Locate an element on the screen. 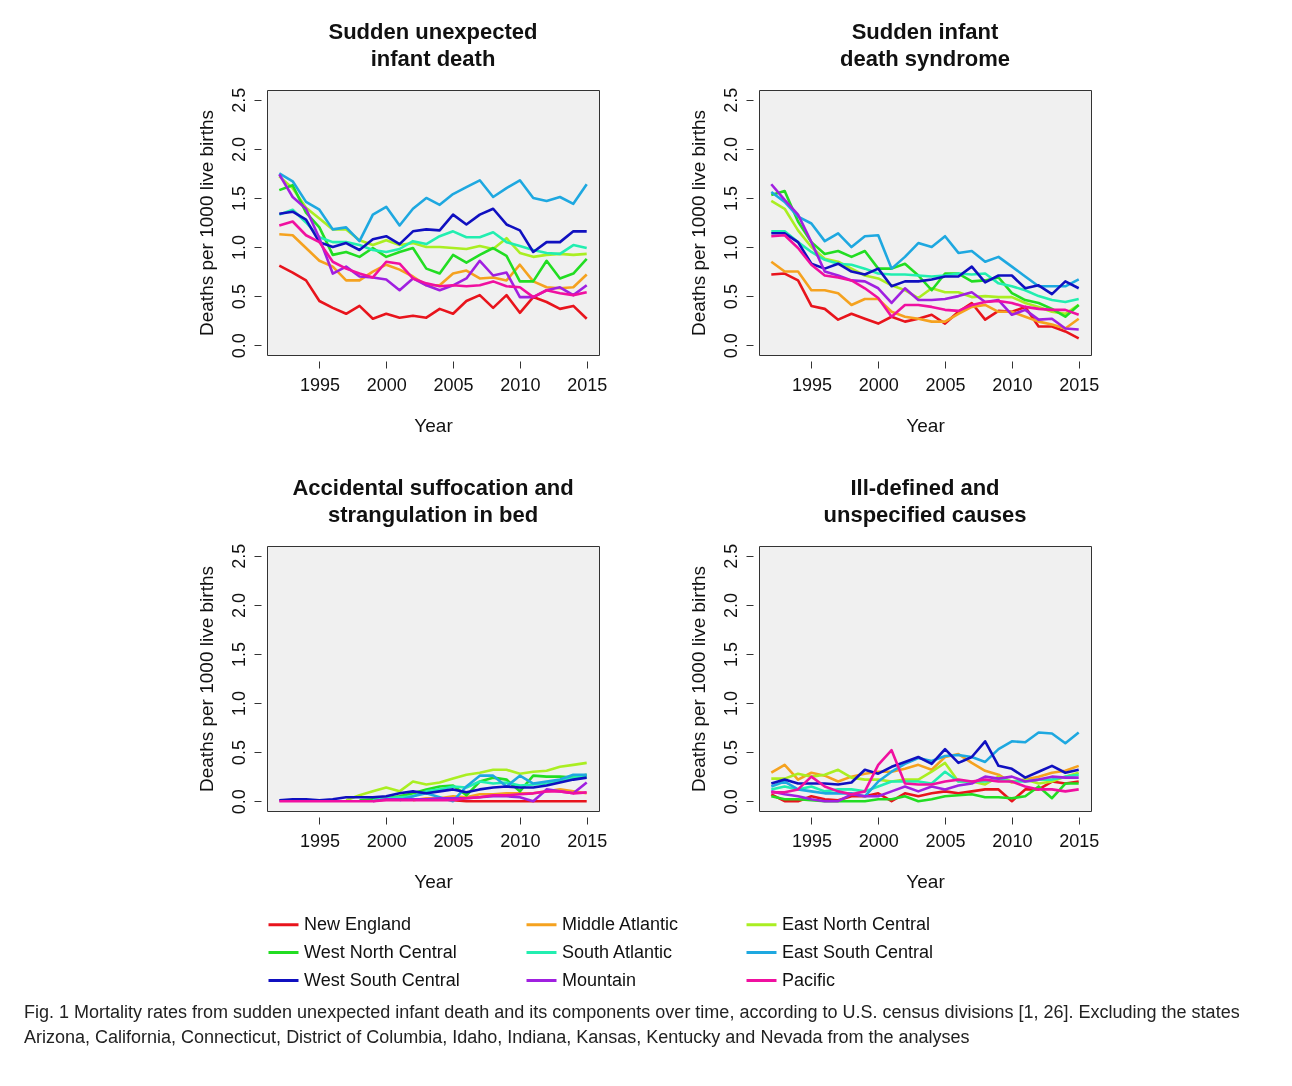 Image resolution: width=1292 pixels, height=1086 pixels. legend-label: South Atlantic is located at coordinates (617, 951).